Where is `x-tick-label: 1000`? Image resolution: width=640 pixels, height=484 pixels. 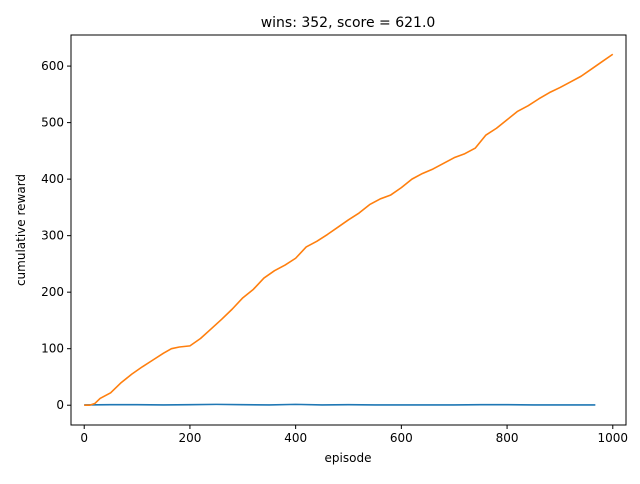 x-tick-label: 1000 is located at coordinates (613, 438).